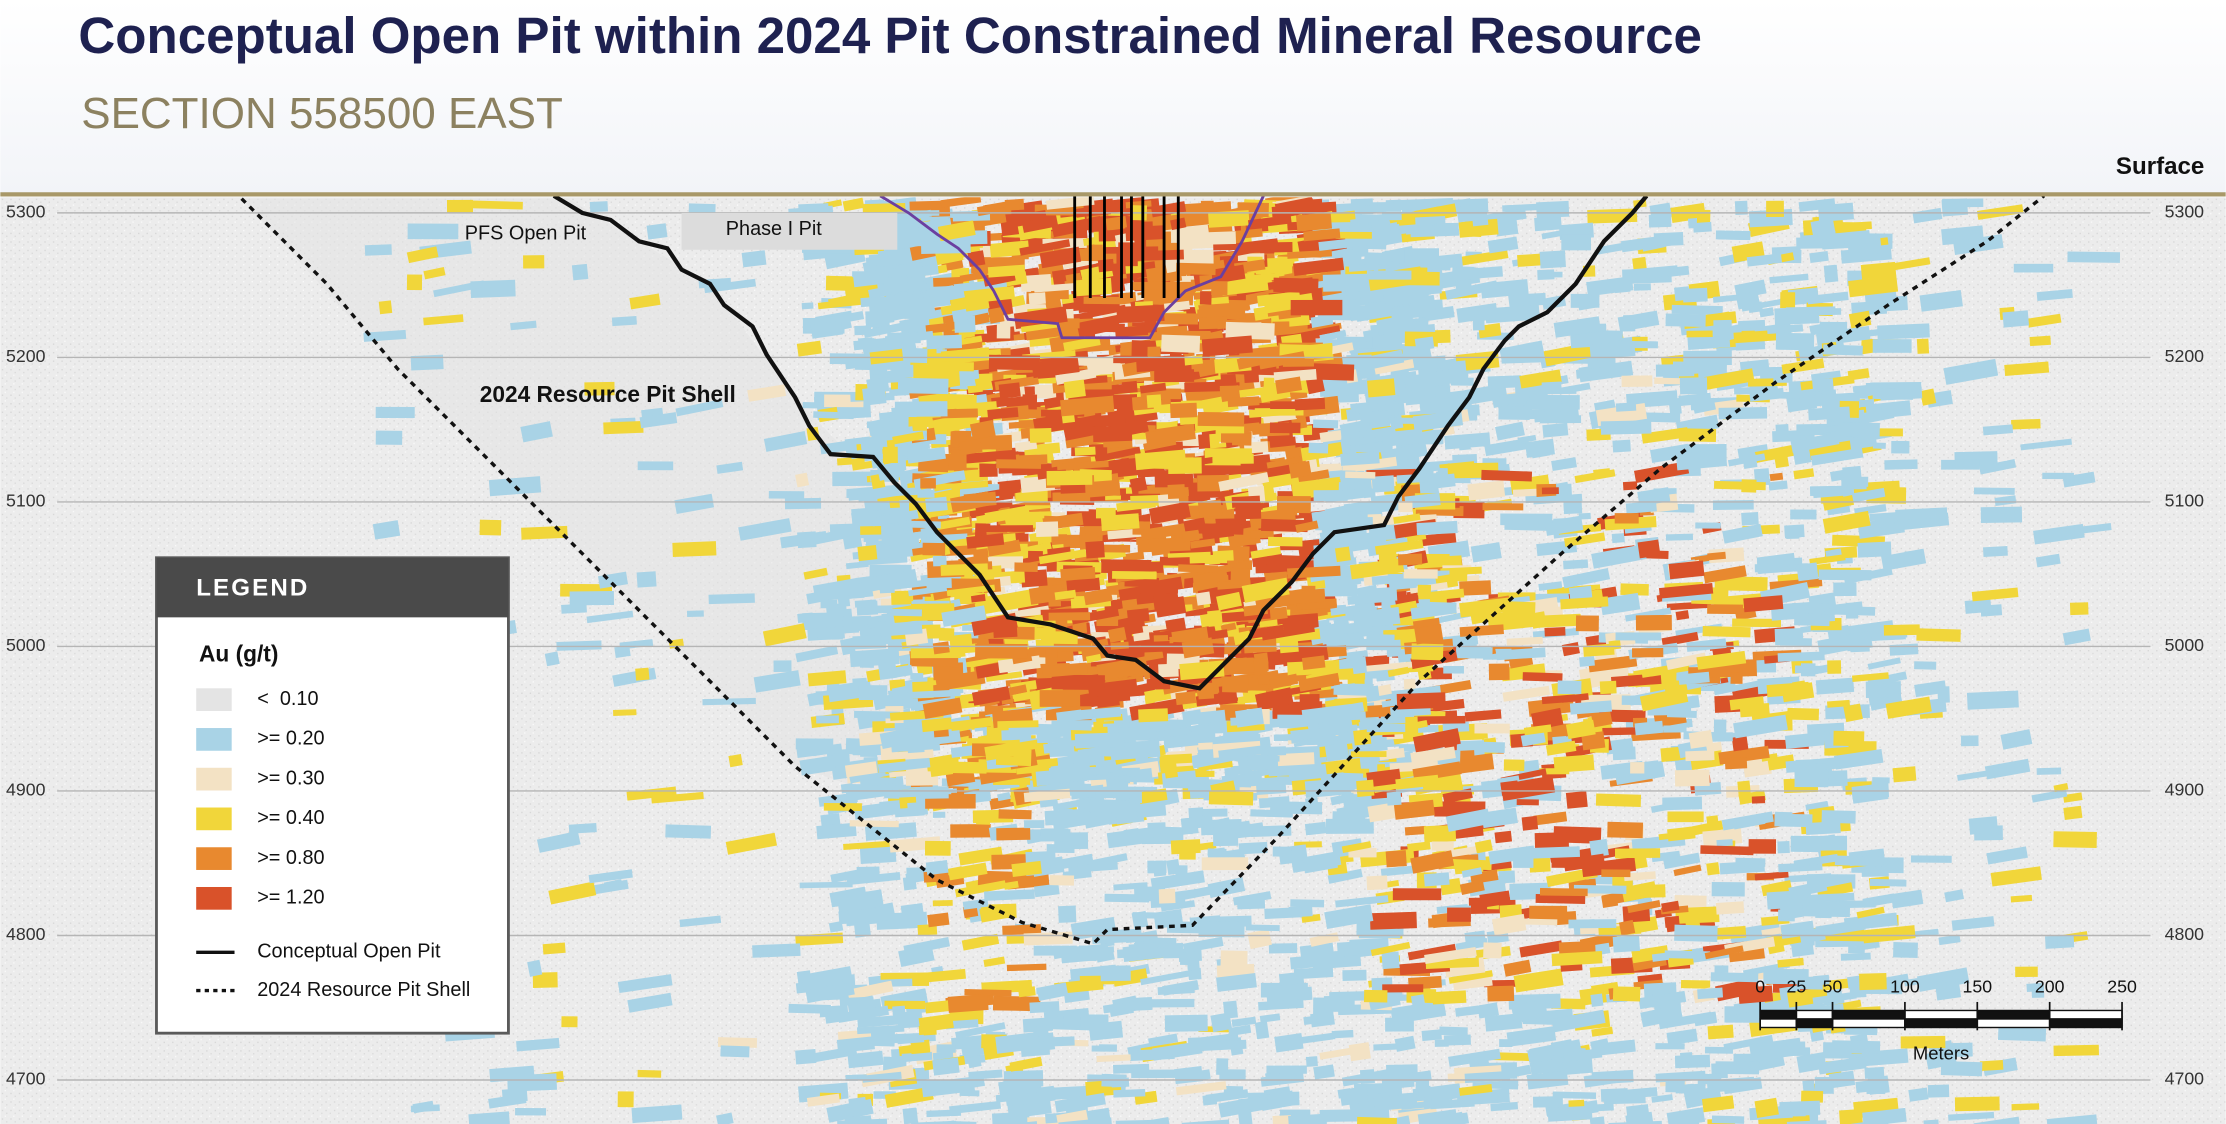 The image size is (2226, 1124). What do you see at coordinates (2050, 986) in the screenshot?
I see `scale-tick-label: 200` at bounding box center [2050, 986].